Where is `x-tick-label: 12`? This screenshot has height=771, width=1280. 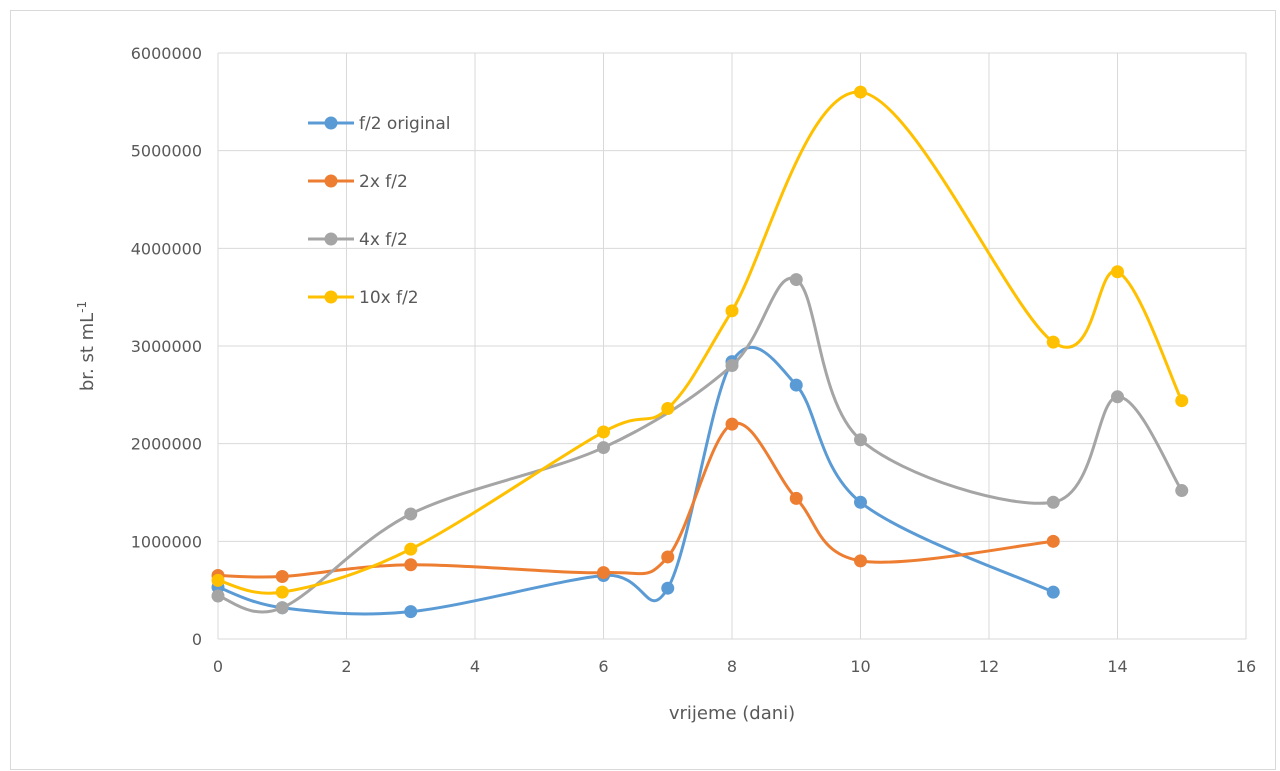 x-tick-label: 12 is located at coordinates (989, 666).